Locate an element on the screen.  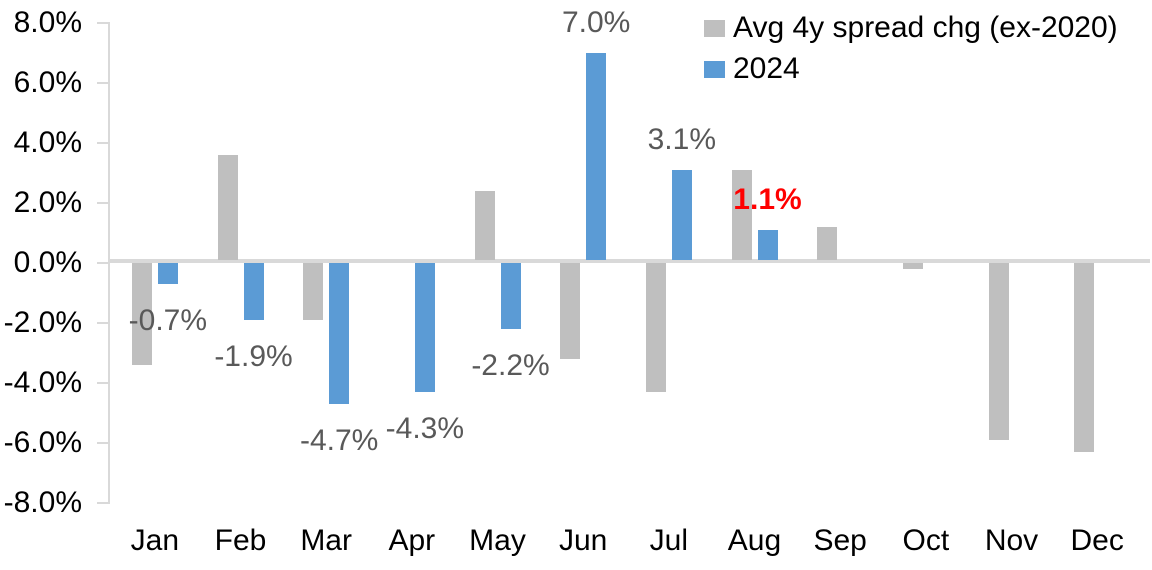
legend-swatch-blue is located at coordinates (714, 69).